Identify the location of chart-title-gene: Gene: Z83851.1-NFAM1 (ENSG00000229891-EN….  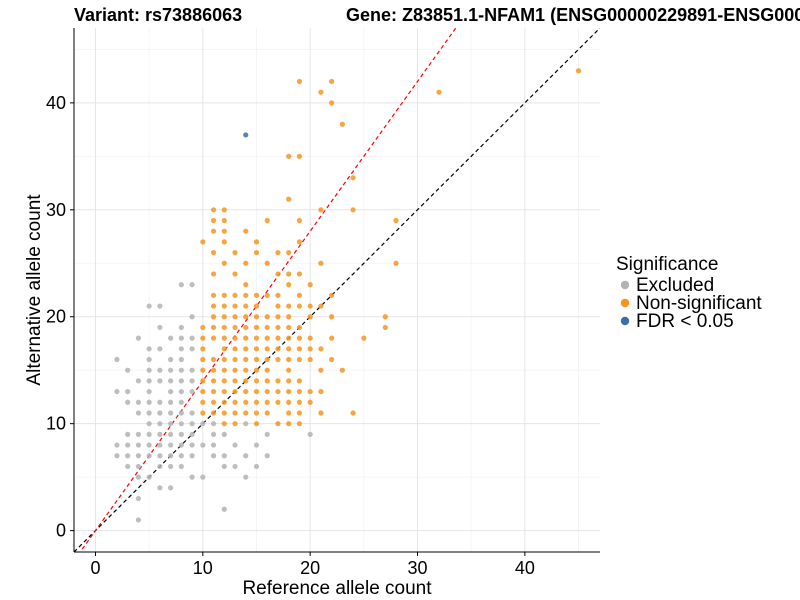
(573, 15).